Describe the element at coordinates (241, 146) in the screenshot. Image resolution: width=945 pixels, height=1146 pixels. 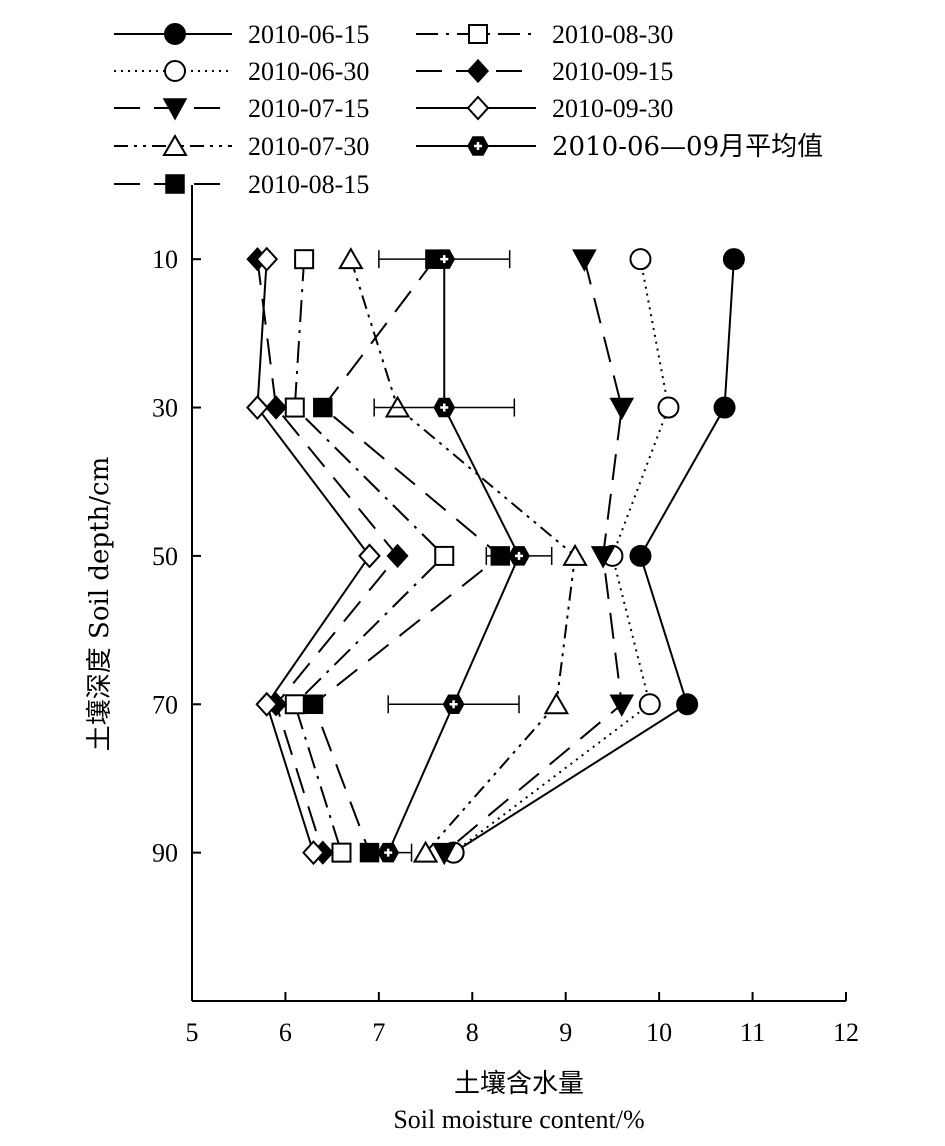
I see `legend-item: 2010-07-30` at that location.